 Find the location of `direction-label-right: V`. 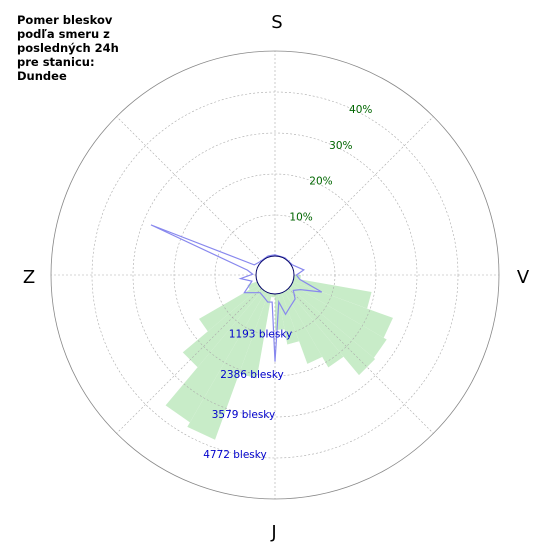

direction-label-right: V is located at coordinates (523, 277).